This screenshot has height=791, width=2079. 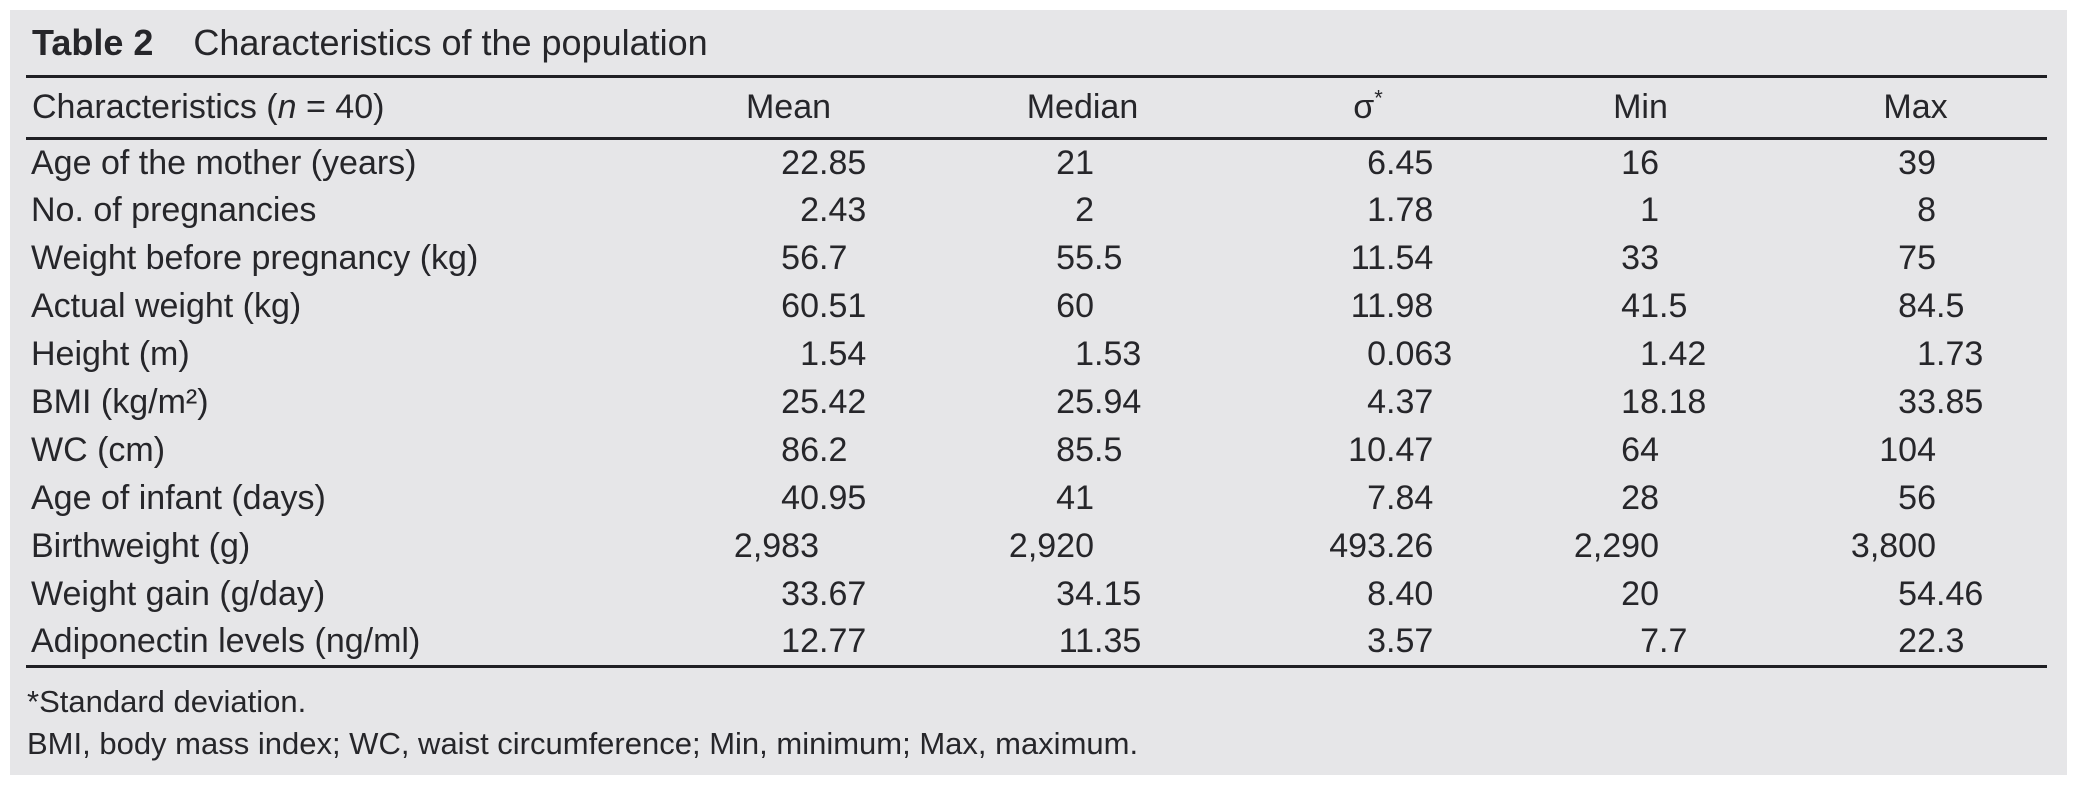 What do you see at coordinates (1649, 210) in the screenshot?
I see `min-value: 1` at bounding box center [1649, 210].